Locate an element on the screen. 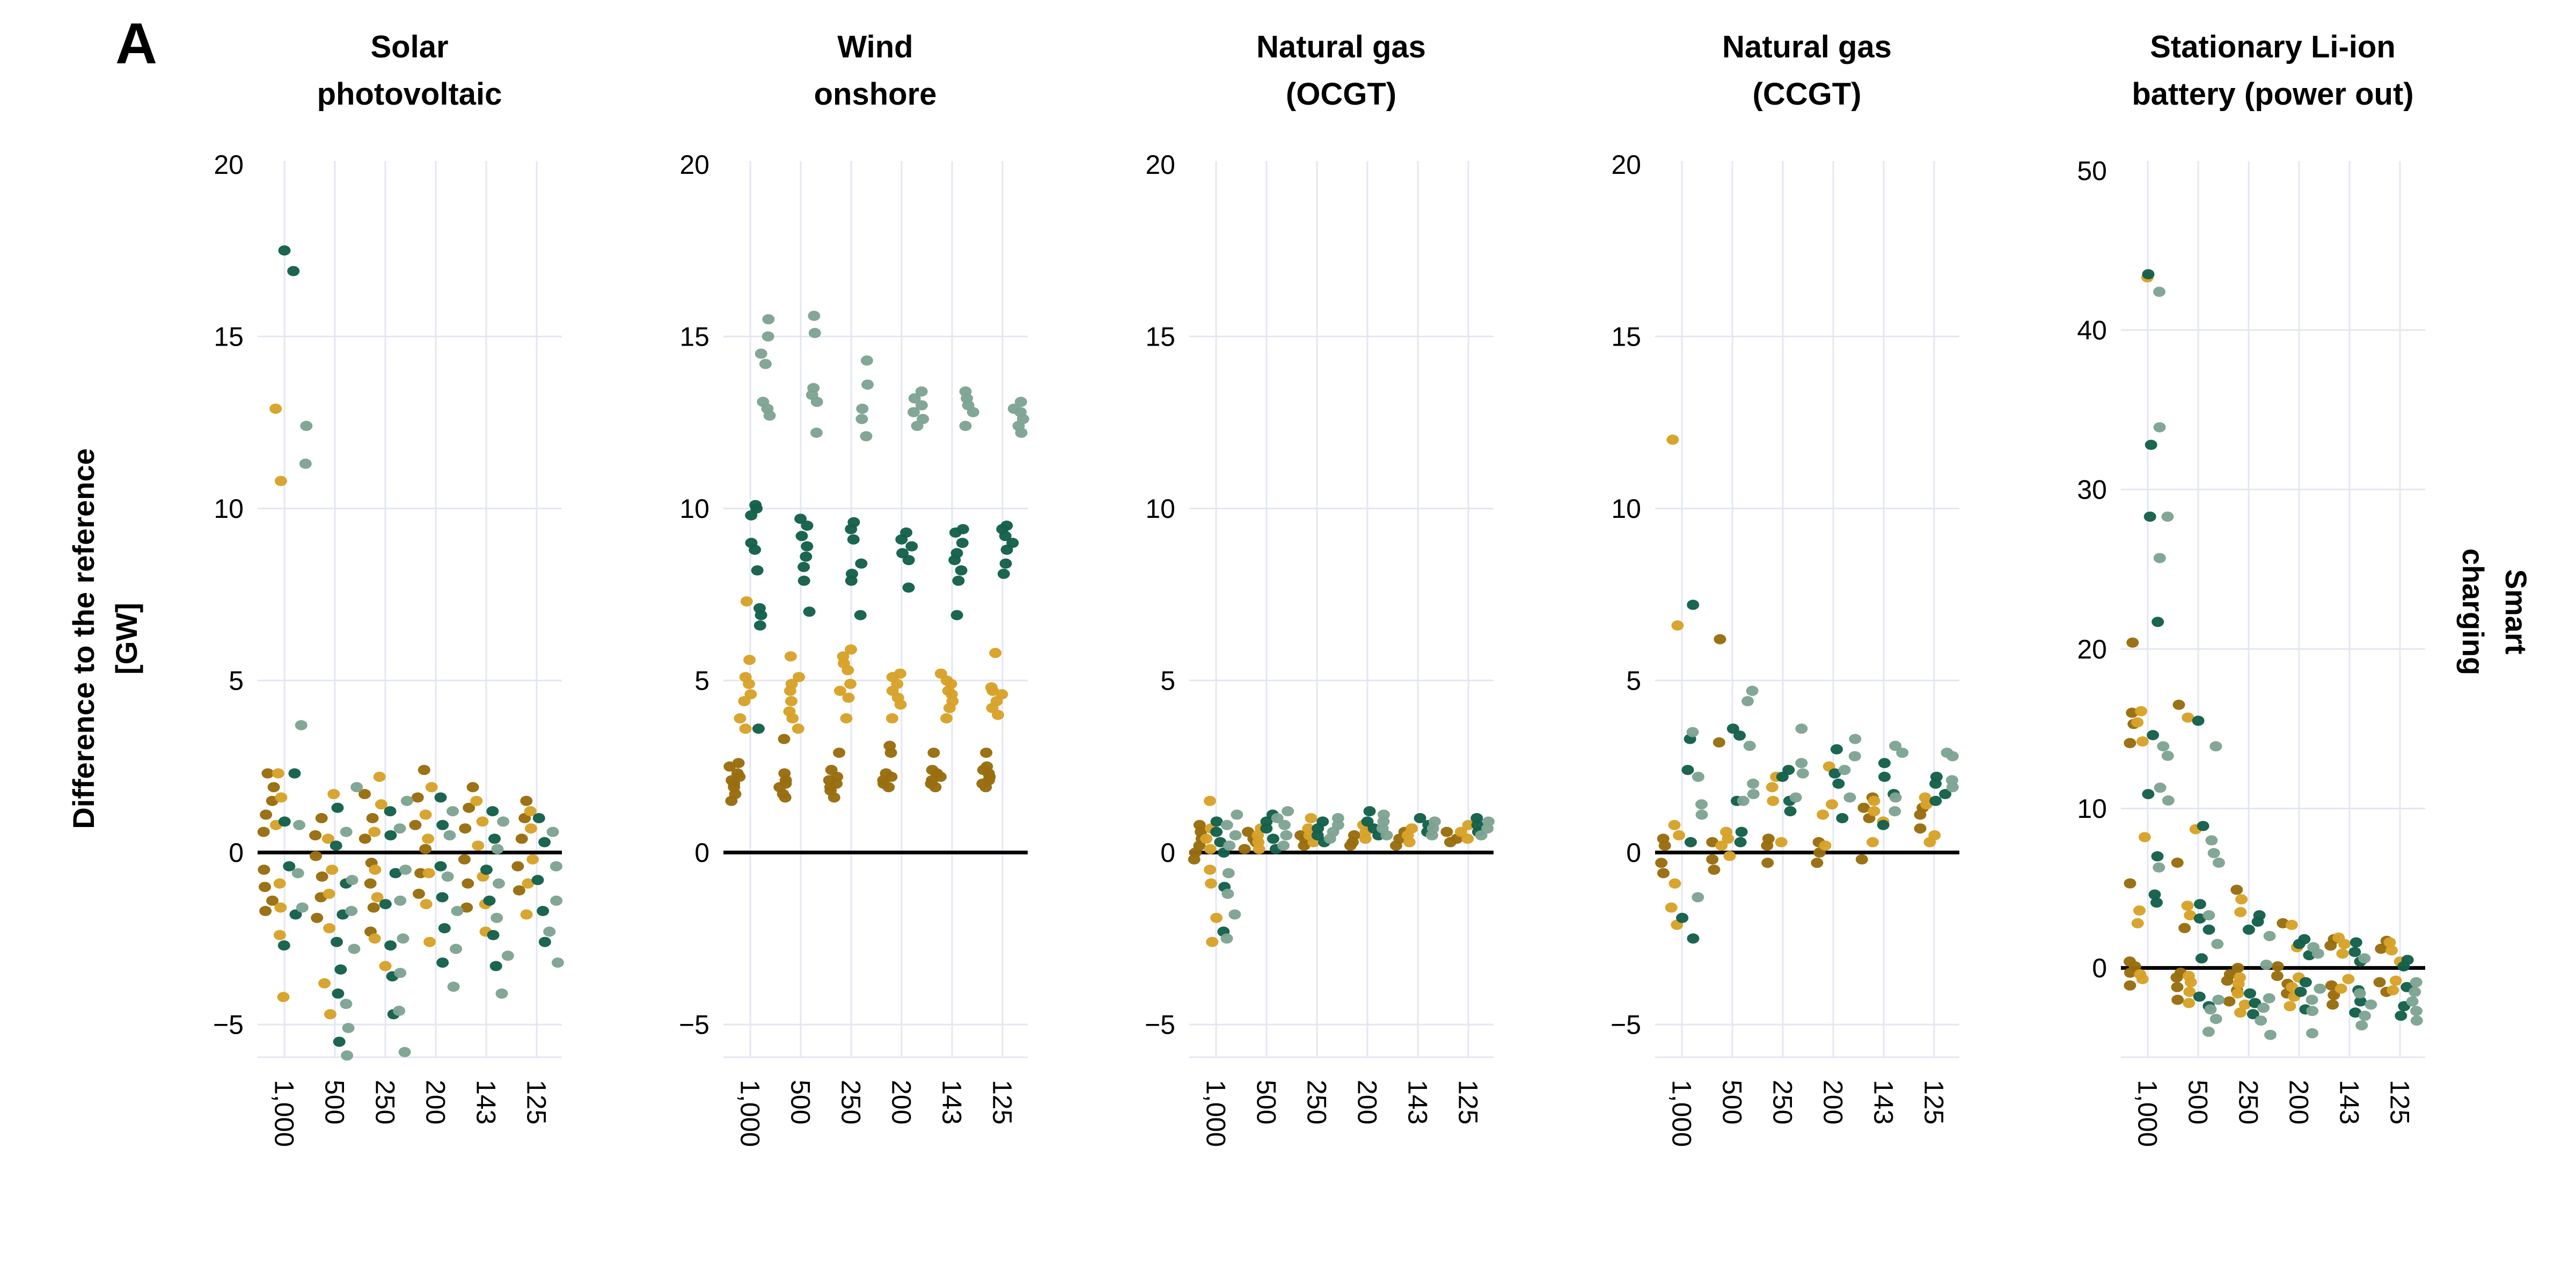 This screenshot has width=2576, height=1288. y-tick-labels: 20 15 10 5 0 −5 is located at coordinates (1626, 595).